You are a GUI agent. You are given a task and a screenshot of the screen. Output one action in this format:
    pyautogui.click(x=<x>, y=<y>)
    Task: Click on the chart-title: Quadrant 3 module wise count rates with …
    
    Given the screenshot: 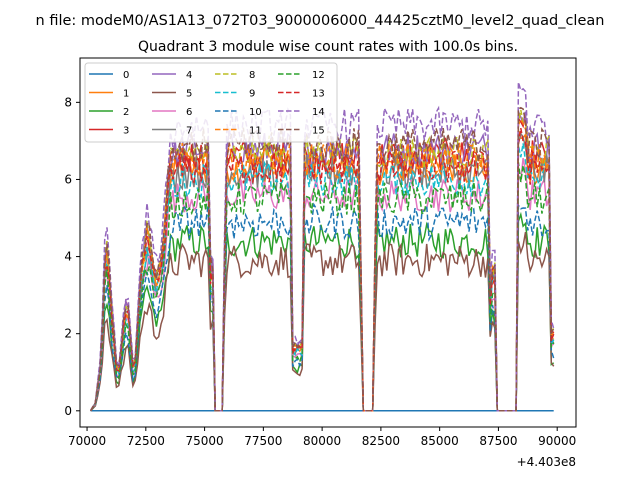 What is the action you would take?
    pyautogui.click(x=328, y=47)
    